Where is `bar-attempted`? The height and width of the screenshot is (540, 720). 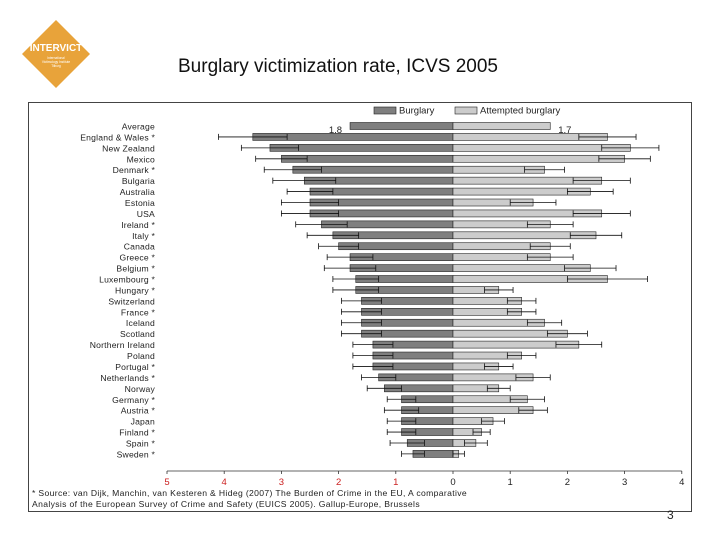 bar-attempted is located at coordinates (501, 126).